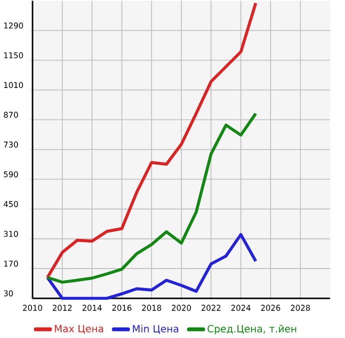  What do you see at coordinates (79, 329) in the screenshot?
I see `legend-label: Max Цена` at bounding box center [79, 329].